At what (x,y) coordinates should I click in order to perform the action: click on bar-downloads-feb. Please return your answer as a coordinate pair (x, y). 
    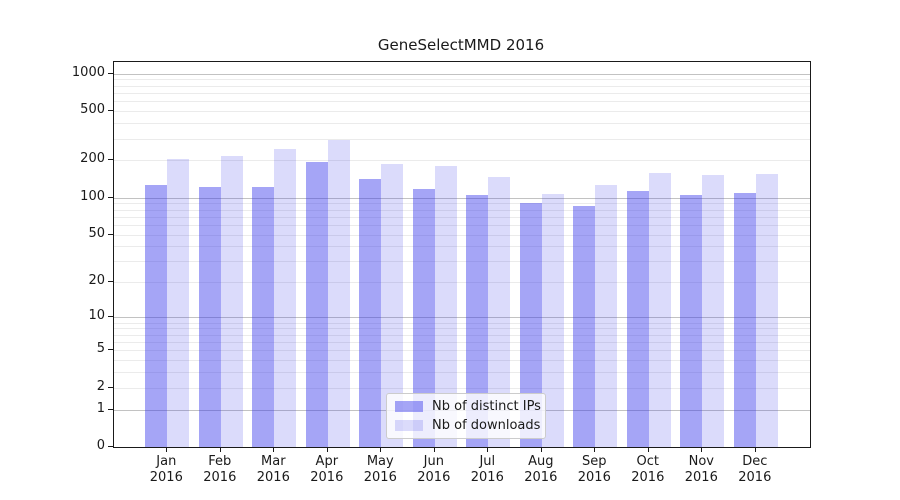
    Looking at the image, I should click on (231, 301).